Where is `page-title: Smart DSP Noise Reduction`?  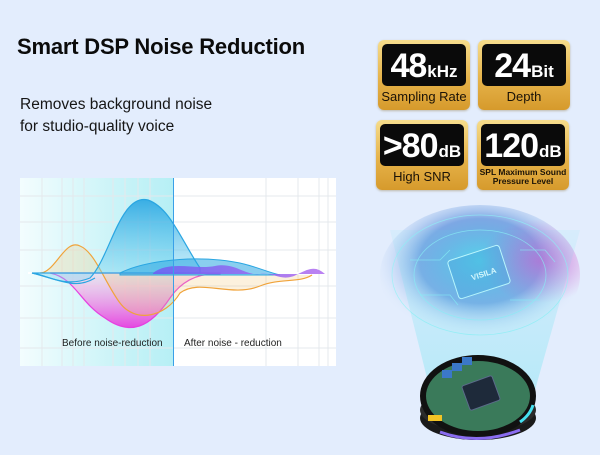
page-title: Smart DSP Noise Reduction is located at coordinates (161, 46).